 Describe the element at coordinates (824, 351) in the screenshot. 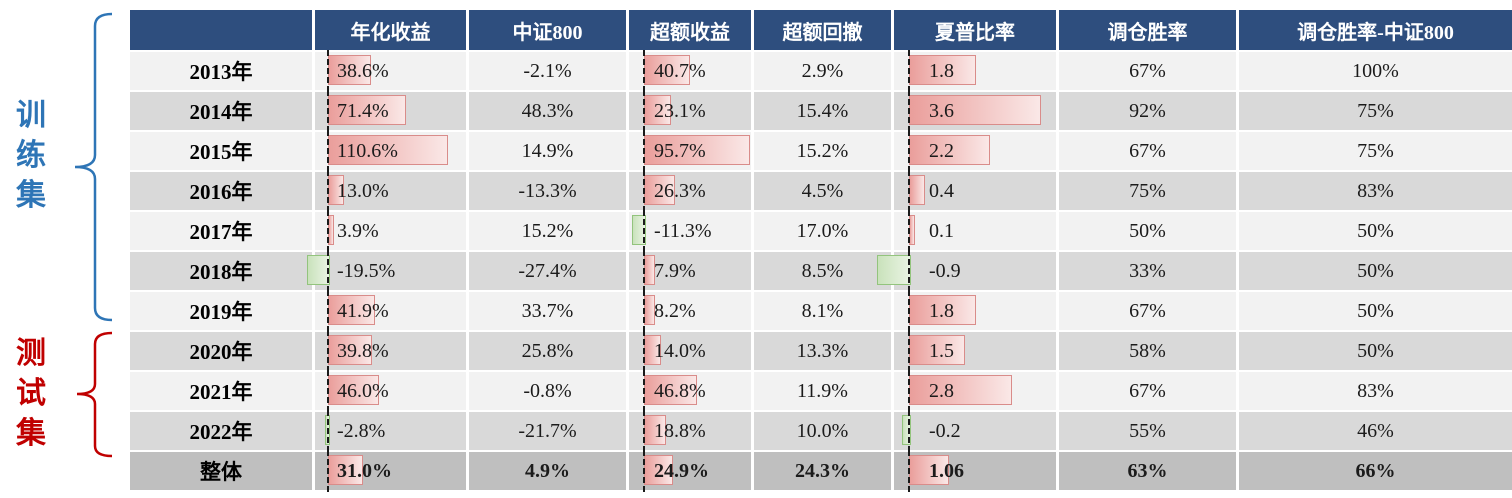

I see `value-cell: 13.3%` at that location.